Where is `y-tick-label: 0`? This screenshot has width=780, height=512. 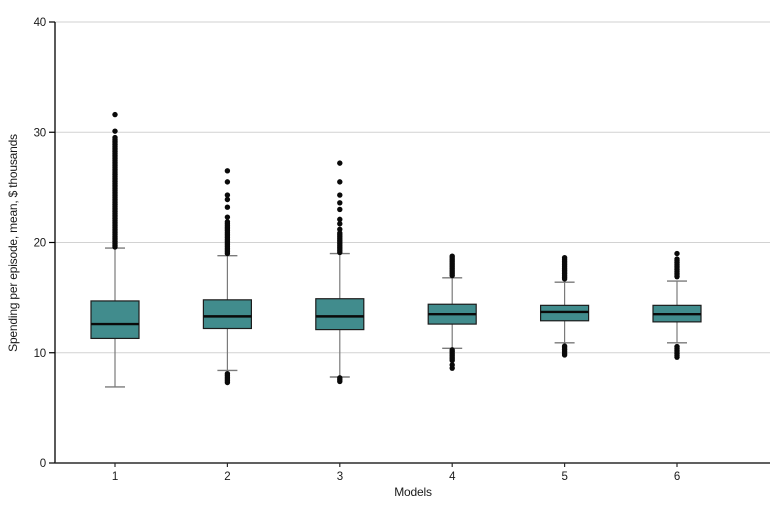 y-tick-label: 0 is located at coordinates (43, 464).